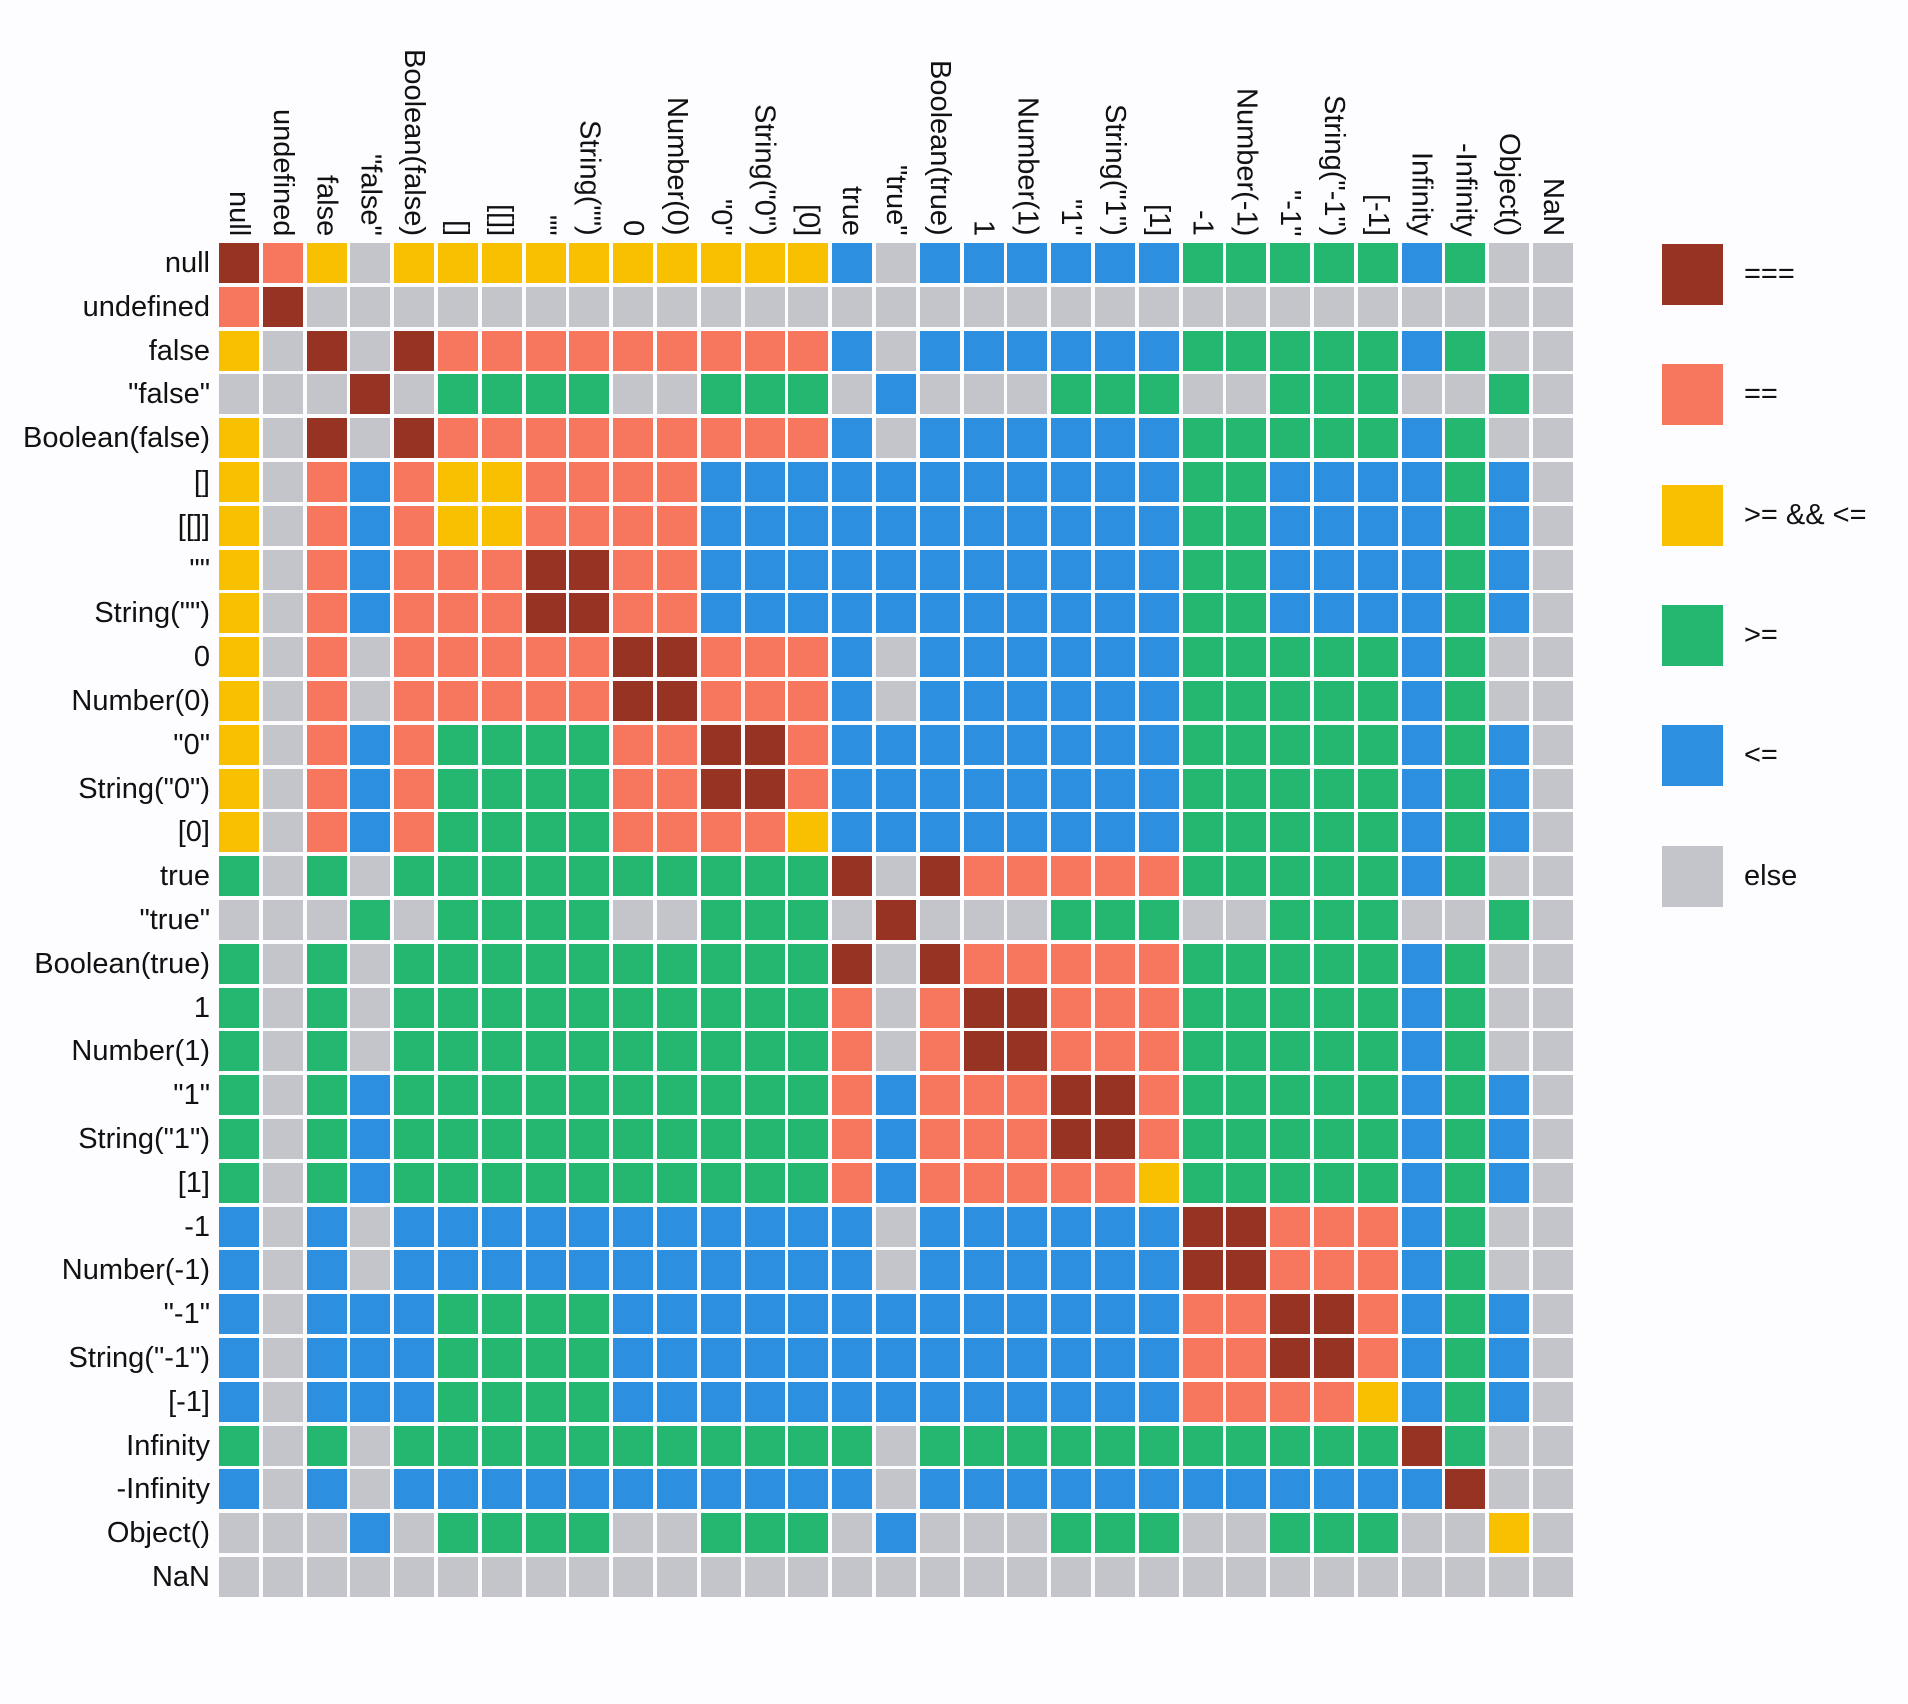 This screenshot has width=1908, height=1704. Describe the element at coordinates (191, 1095) in the screenshot. I see `row-label: "1"` at that location.